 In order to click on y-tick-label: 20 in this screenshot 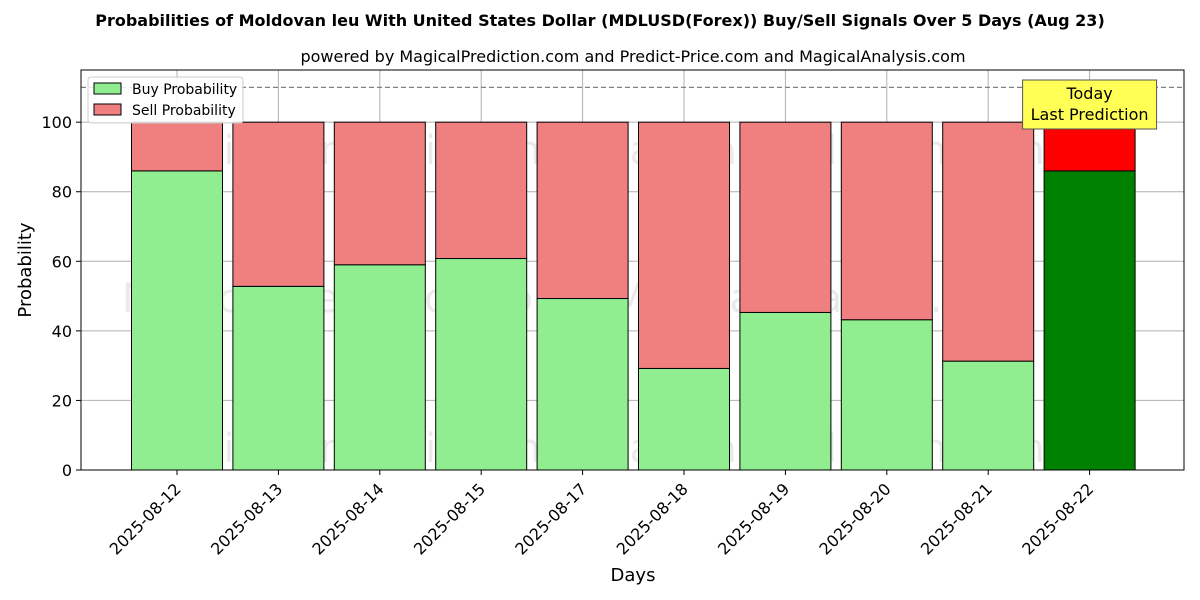, I will do `click(62, 400)`.